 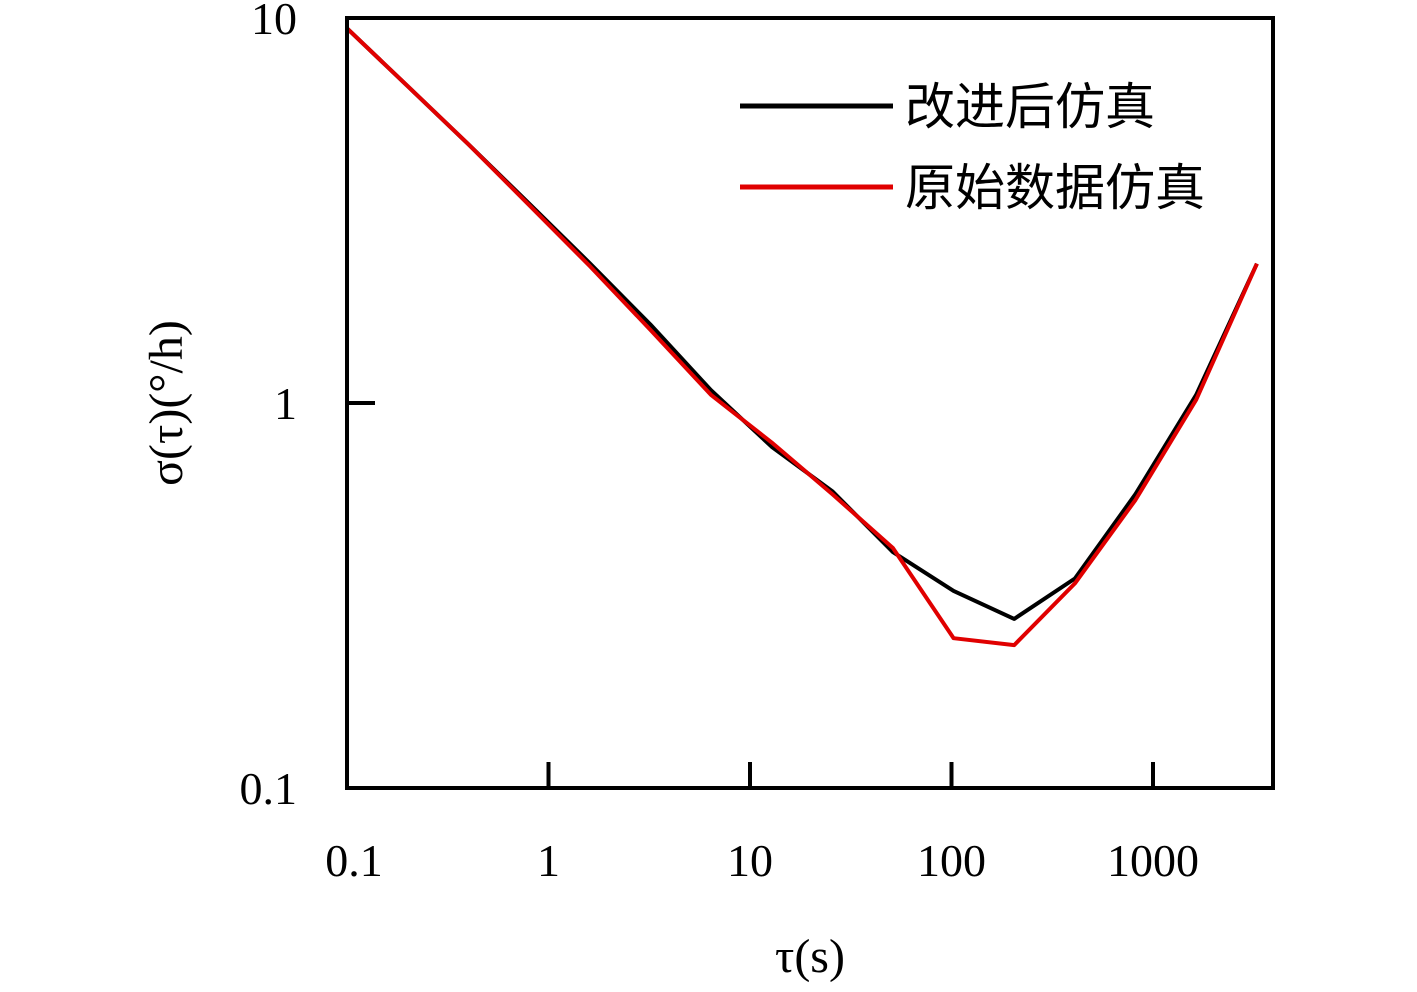 What do you see at coordinates (1153, 860) in the screenshot?
I see `x-tick-label-1000: 1000` at bounding box center [1153, 860].